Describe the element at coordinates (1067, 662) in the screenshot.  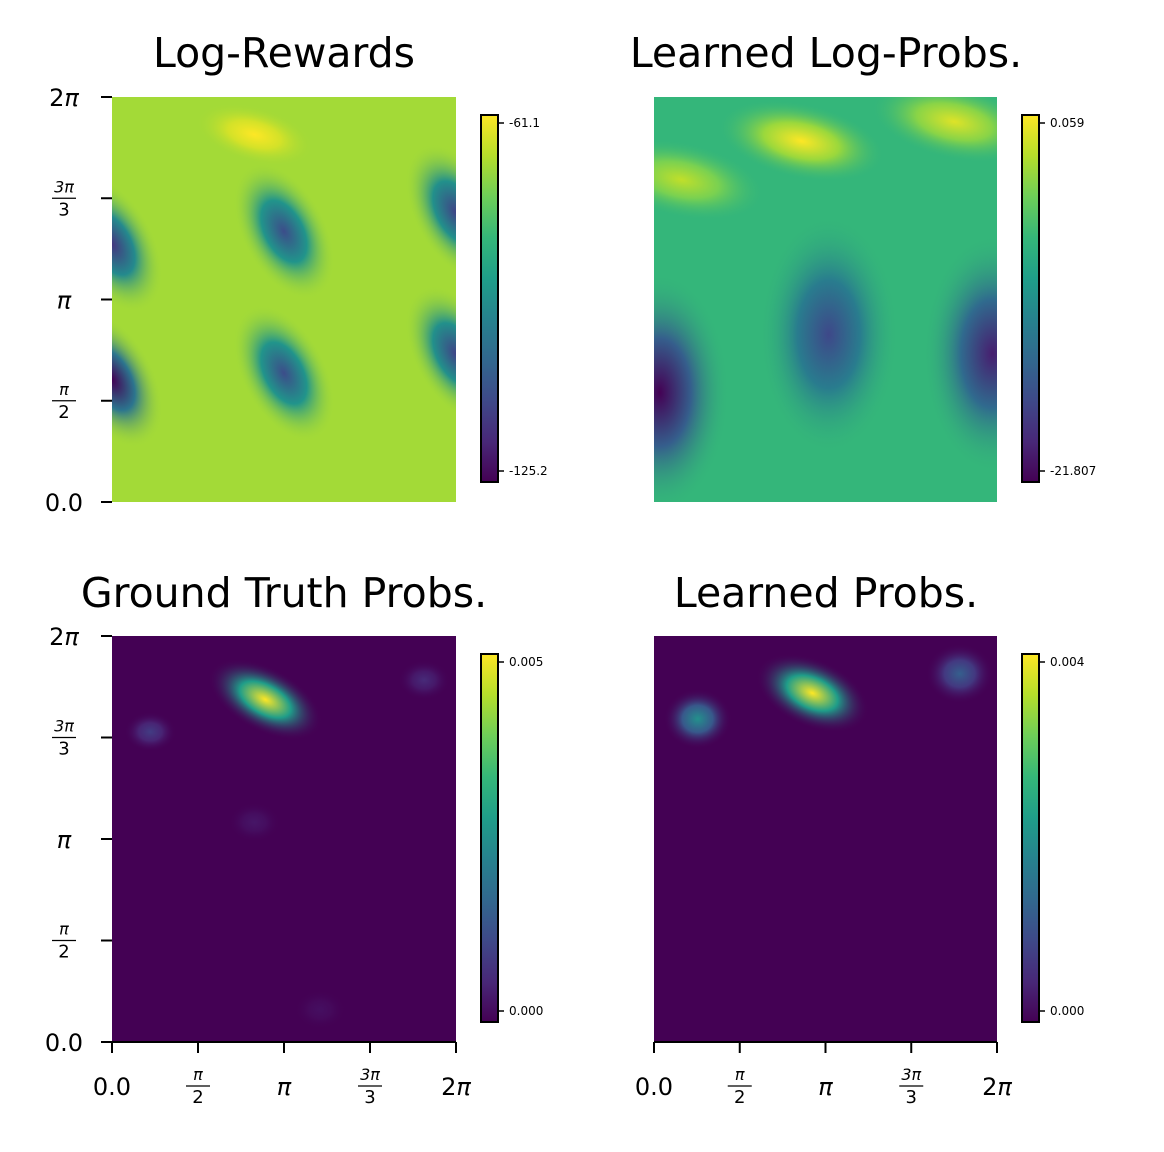
I see `colorbar-tick-label: 0.004` at that location.